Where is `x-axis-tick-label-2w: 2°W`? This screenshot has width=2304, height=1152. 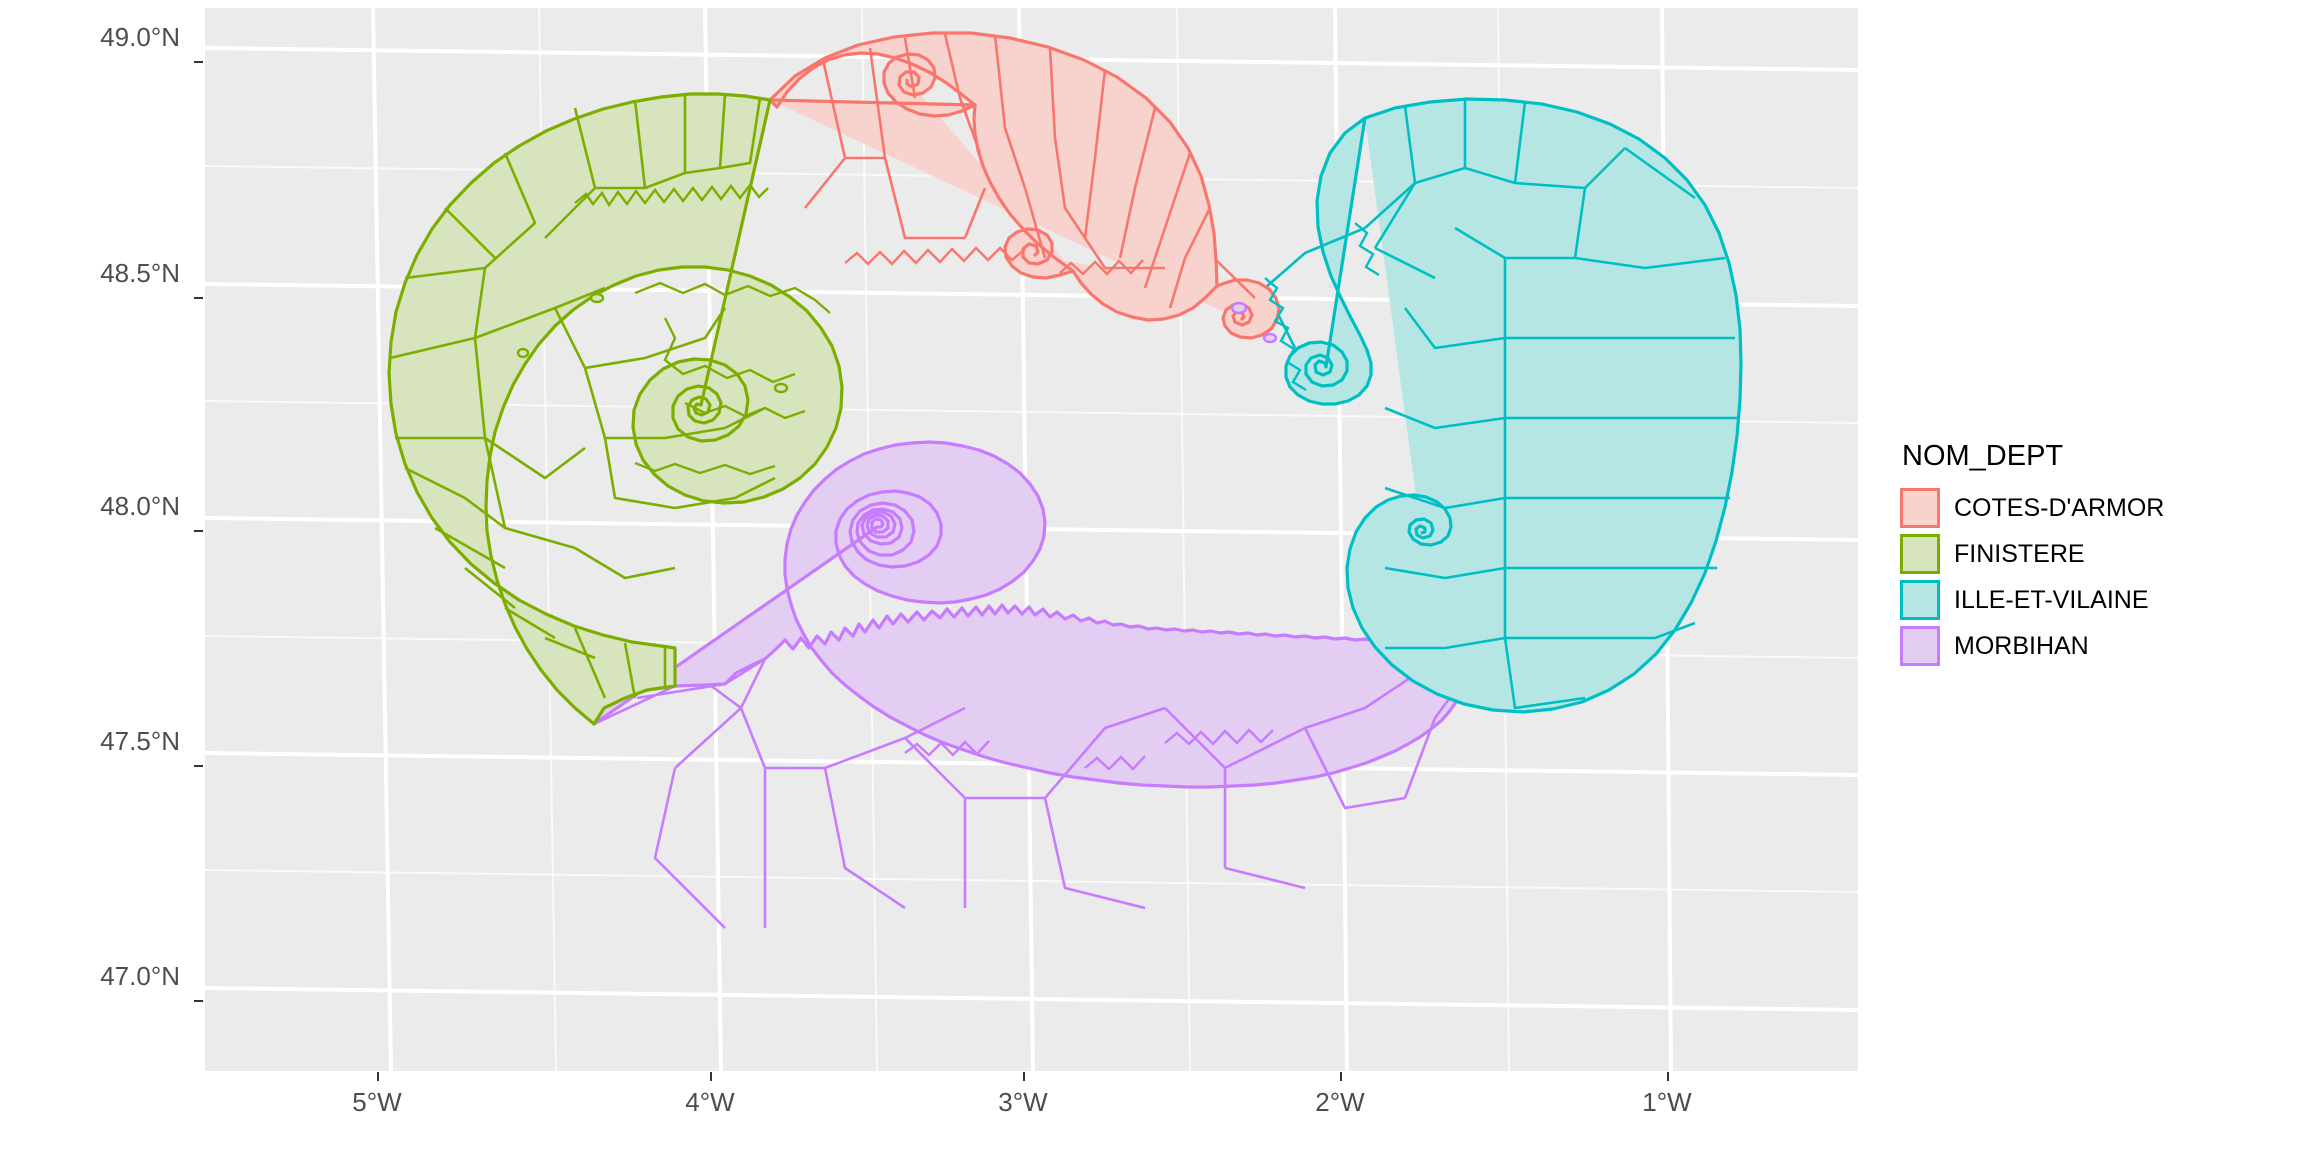
x-axis-tick-label-2w: 2°W is located at coordinates (1340, 1102).